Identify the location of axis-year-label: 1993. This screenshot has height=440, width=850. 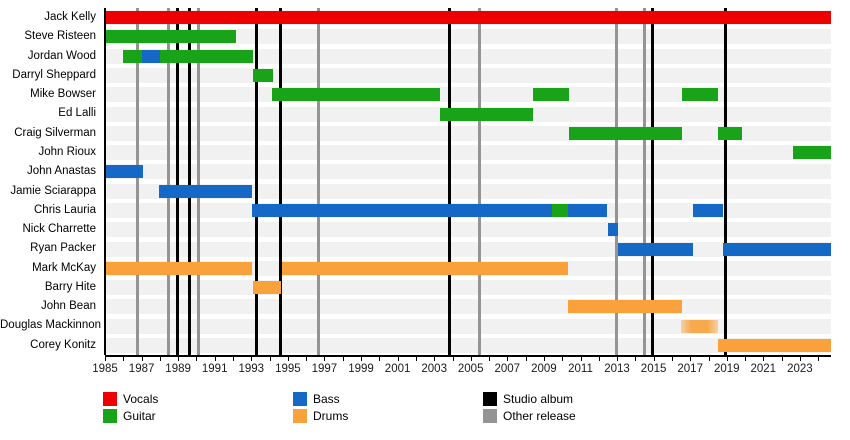
(251, 369).